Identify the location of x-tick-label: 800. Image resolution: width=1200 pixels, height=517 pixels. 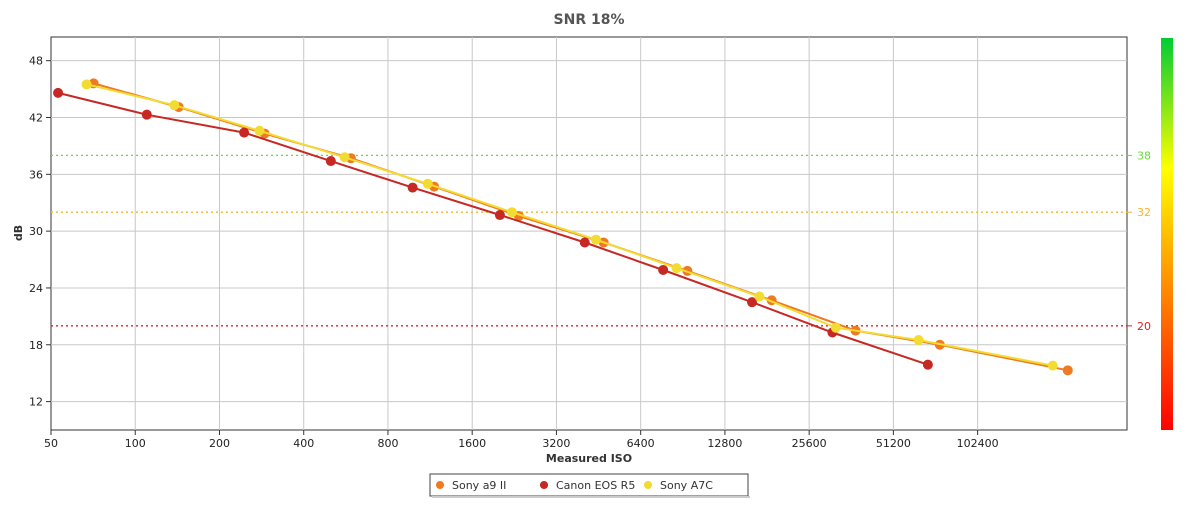
(387, 443).